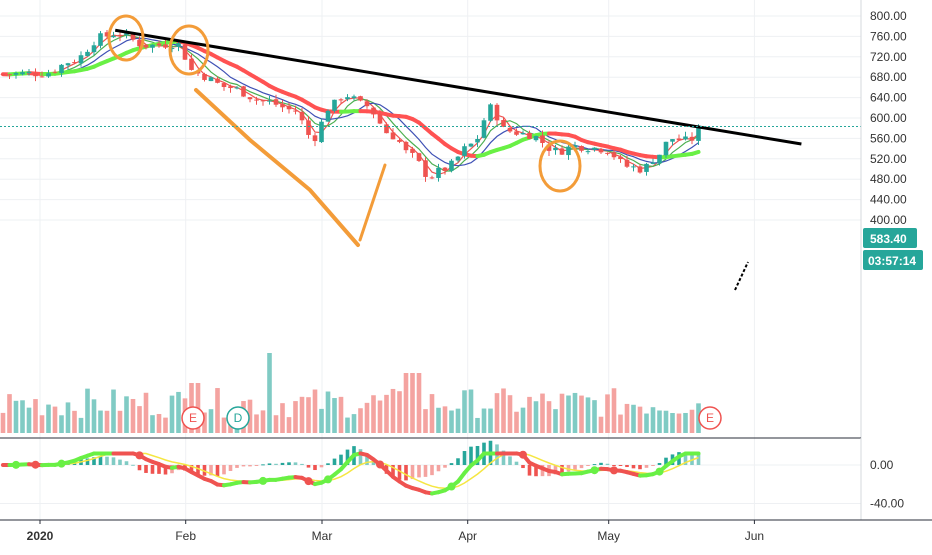  What do you see at coordinates (467, 536) in the screenshot?
I see `time-tick-label: Apr` at bounding box center [467, 536].